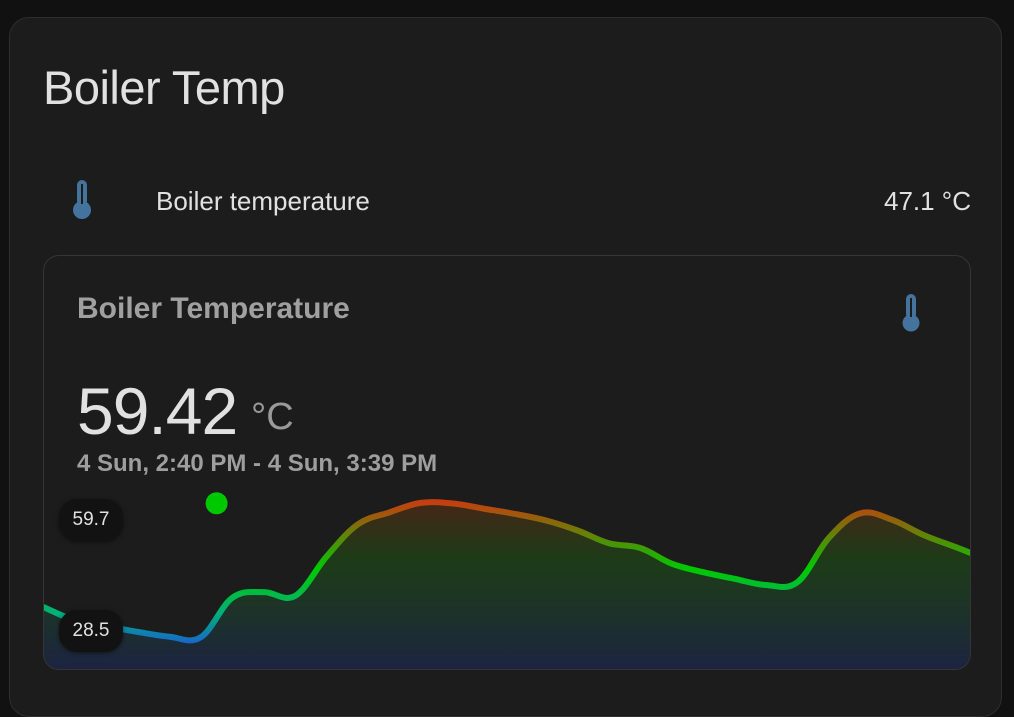  Describe the element at coordinates (257, 463) in the screenshot. I see `time-range: 4 Sun, 2:40 PM - 4 Sun, 3:39 PM` at that location.